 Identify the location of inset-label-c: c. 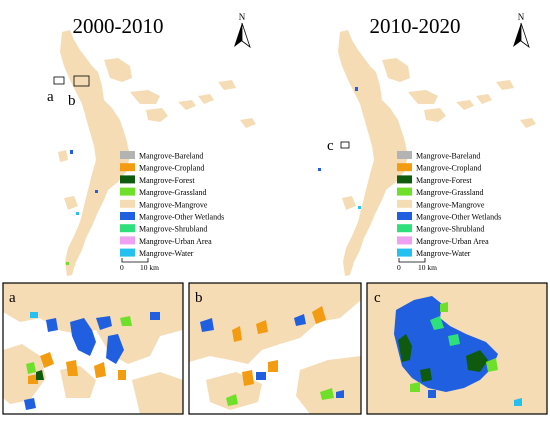
(330, 146).